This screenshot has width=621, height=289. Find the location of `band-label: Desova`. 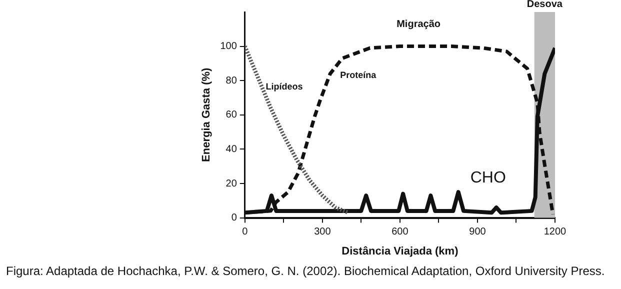

band-label: Desova is located at coordinates (544, 5).